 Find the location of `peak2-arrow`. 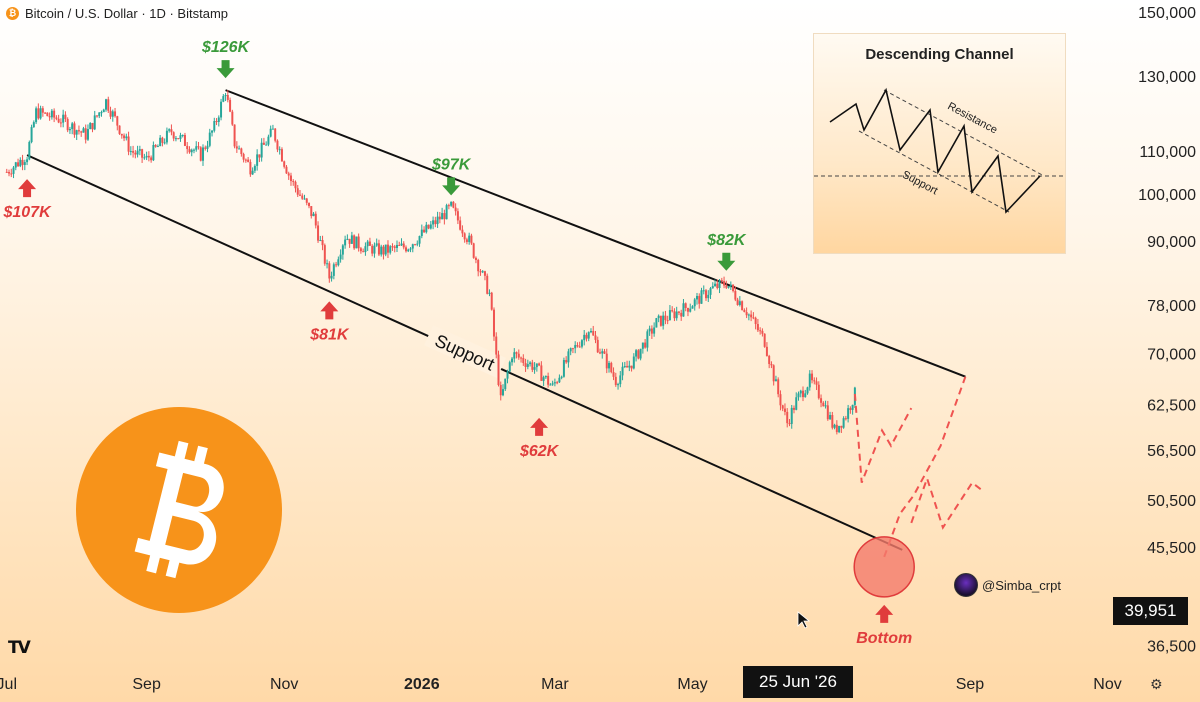

peak2-arrow is located at coordinates (225, 69).